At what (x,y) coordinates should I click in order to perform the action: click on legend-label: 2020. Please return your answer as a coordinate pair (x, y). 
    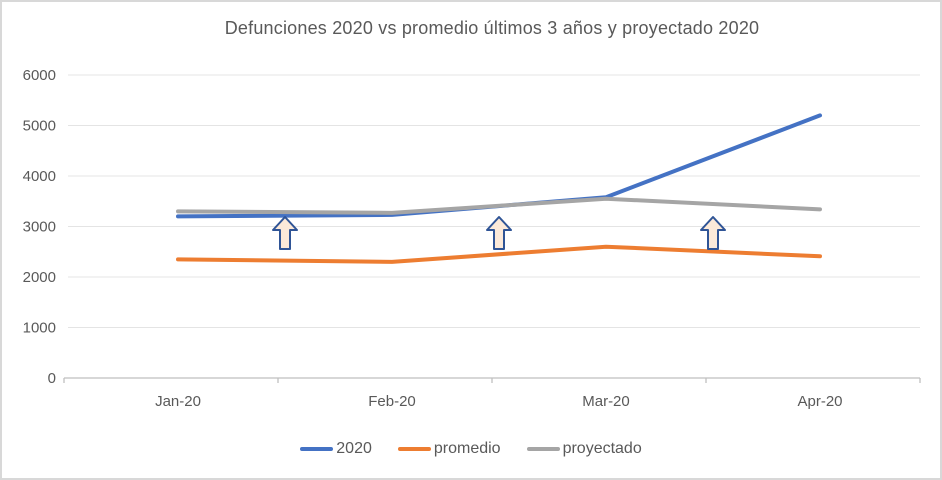
    Looking at the image, I should click on (354, 448).